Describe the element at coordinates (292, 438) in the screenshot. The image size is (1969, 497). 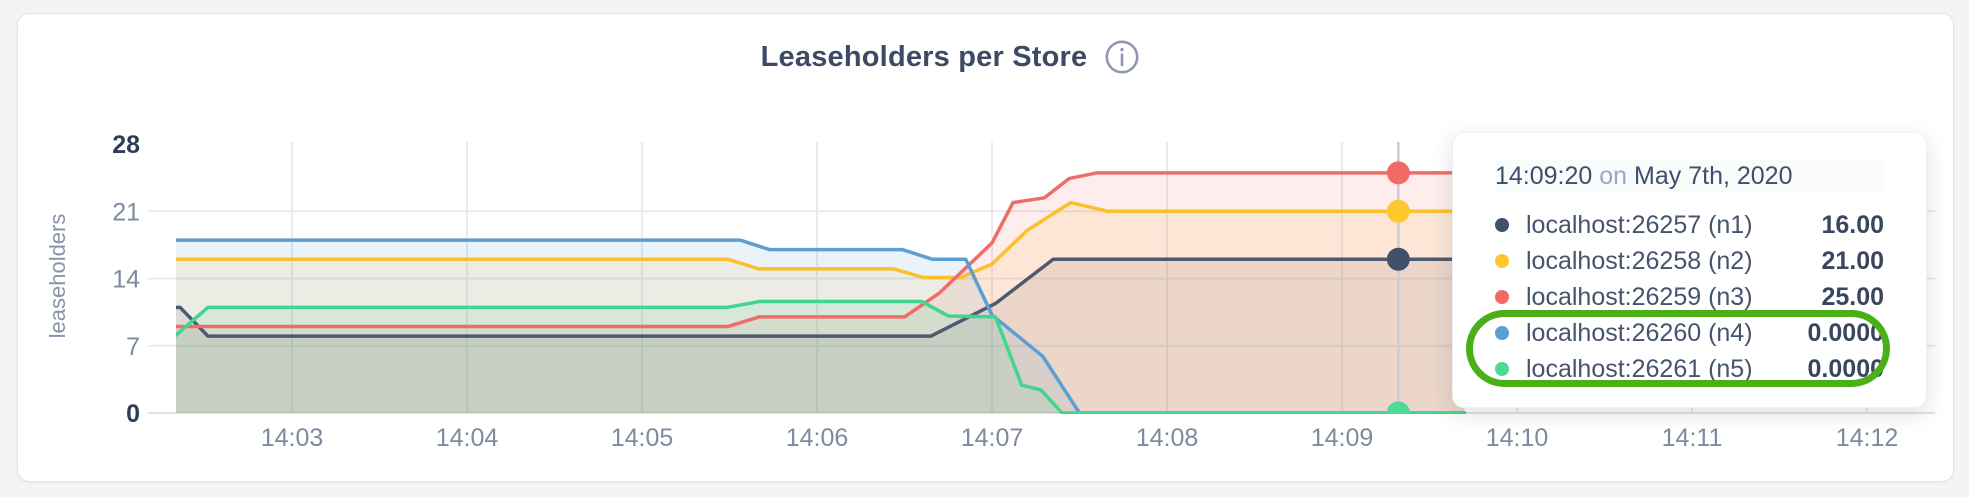
I see `x-tick-label: 14:03` at that location.